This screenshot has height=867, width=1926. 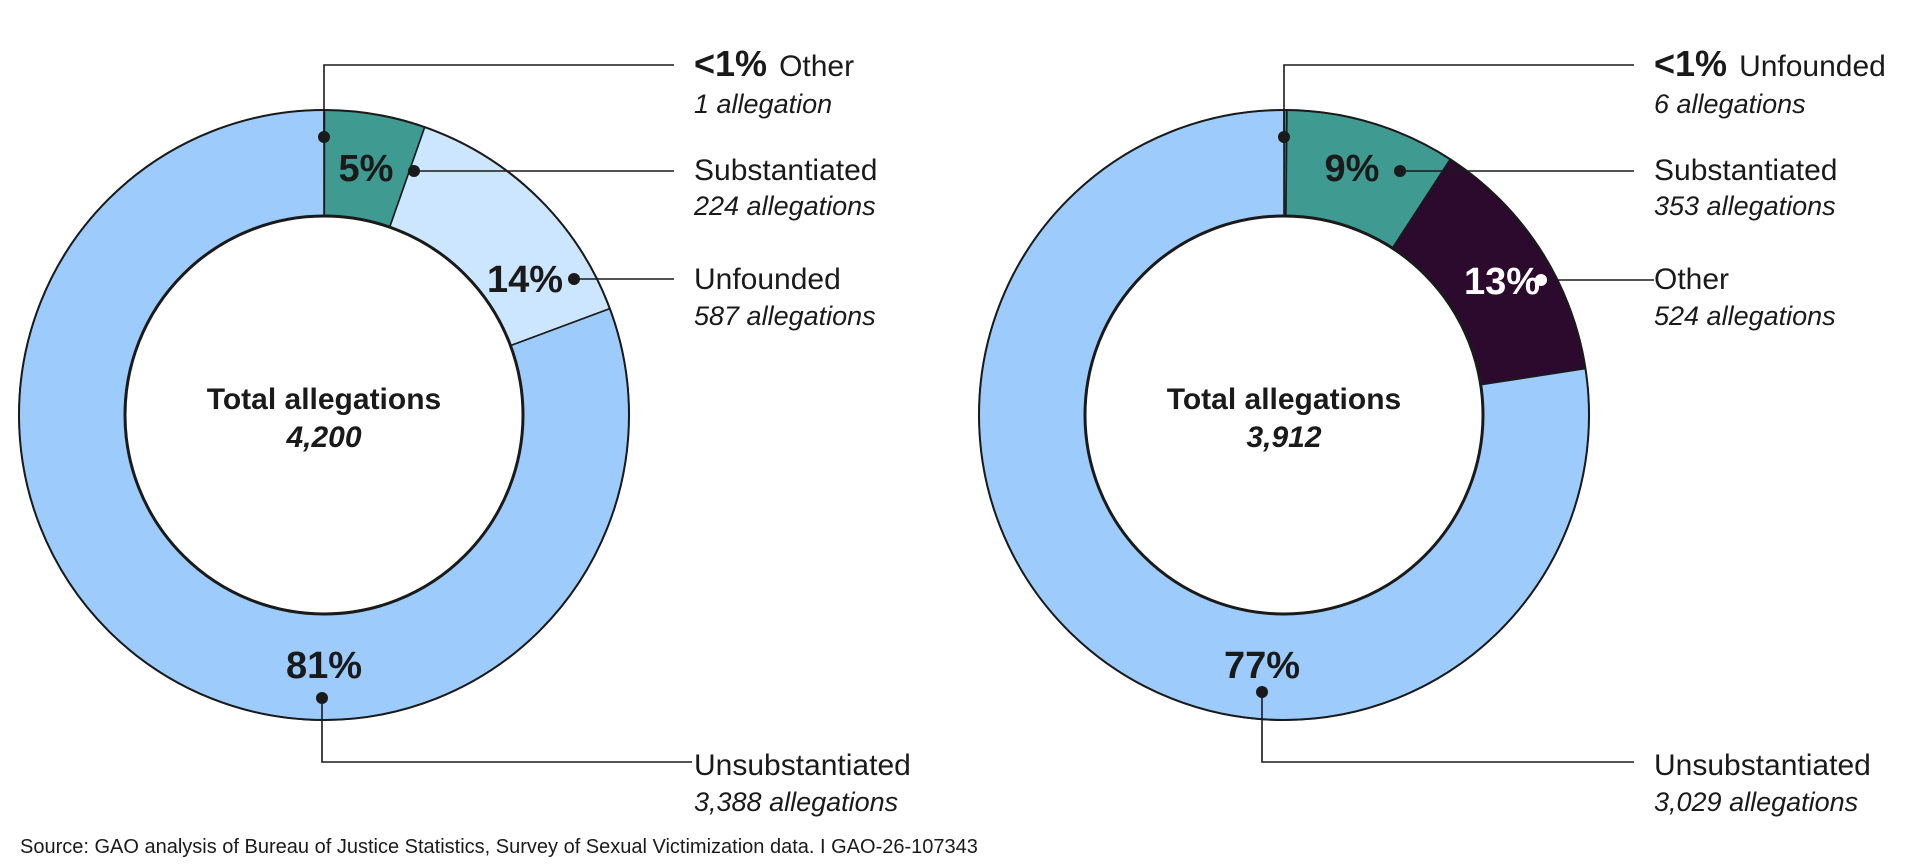 I want to click on center-total: 4,200, so click(x=323, y=437).